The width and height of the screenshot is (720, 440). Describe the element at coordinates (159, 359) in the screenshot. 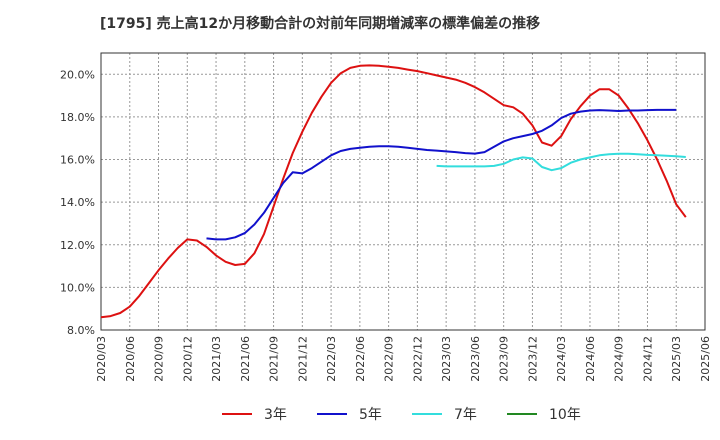

I see `x-tick-label: 2020/09` at that location.